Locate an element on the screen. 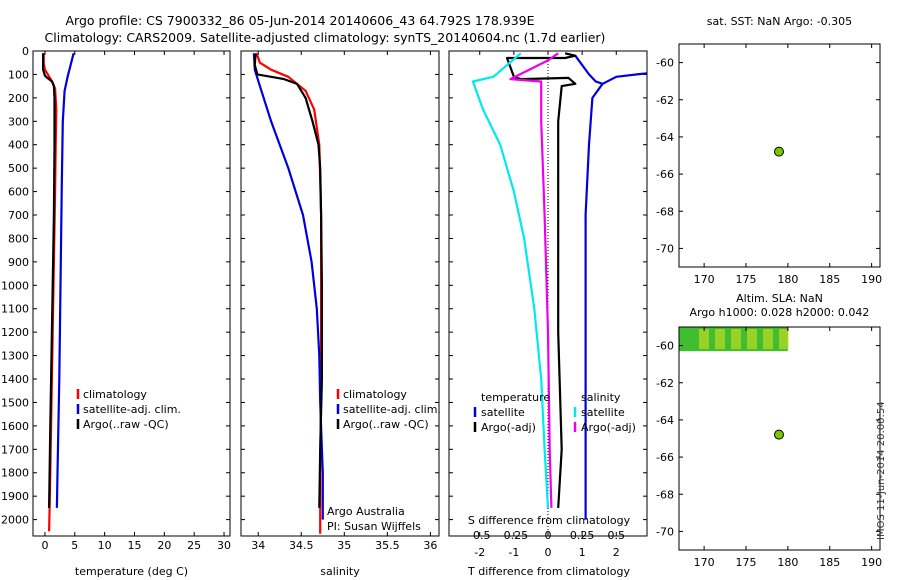 The image size is (900, 580). sla_map-ytick-label: -68 is located at coordinates (665, 494).